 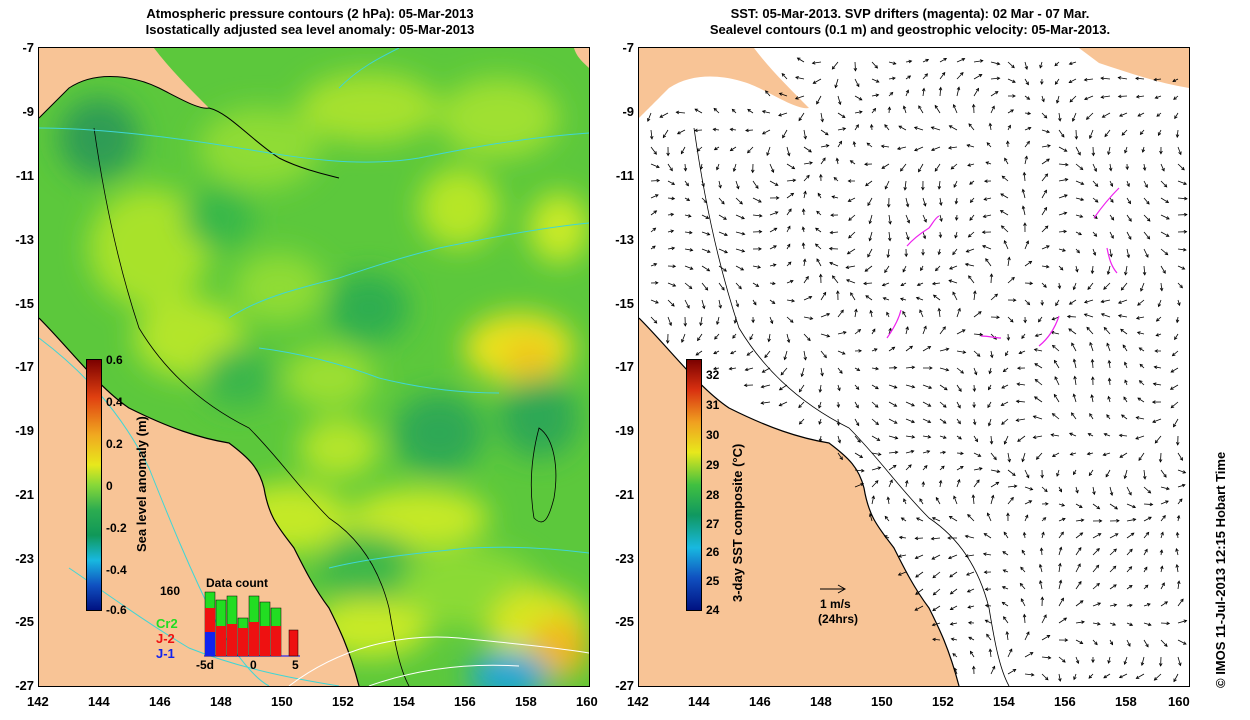 What do you see at coordinates (624, 494) in the screenshot?
I see `right-ytick-7: -21` at bounding box center [624, 494].